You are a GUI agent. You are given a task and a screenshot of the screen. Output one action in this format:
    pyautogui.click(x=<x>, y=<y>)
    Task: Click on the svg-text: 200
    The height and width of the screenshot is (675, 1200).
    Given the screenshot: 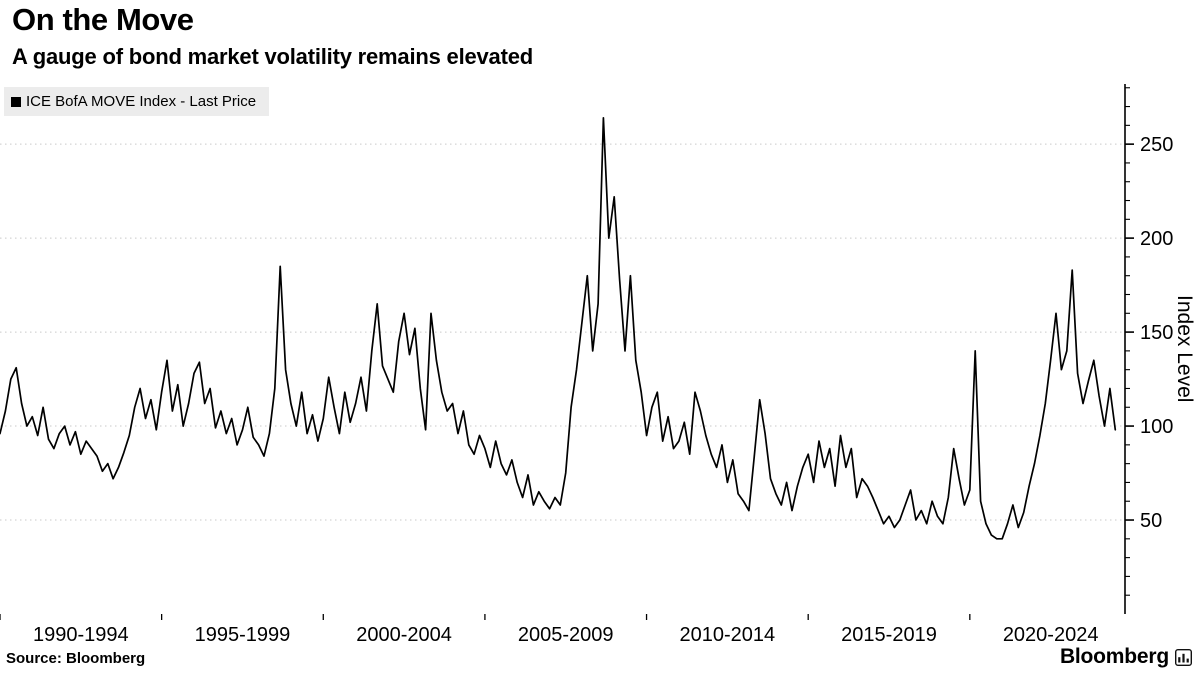 What is the action you would take?
    pyautogui.click(x=1156, y=239)
    